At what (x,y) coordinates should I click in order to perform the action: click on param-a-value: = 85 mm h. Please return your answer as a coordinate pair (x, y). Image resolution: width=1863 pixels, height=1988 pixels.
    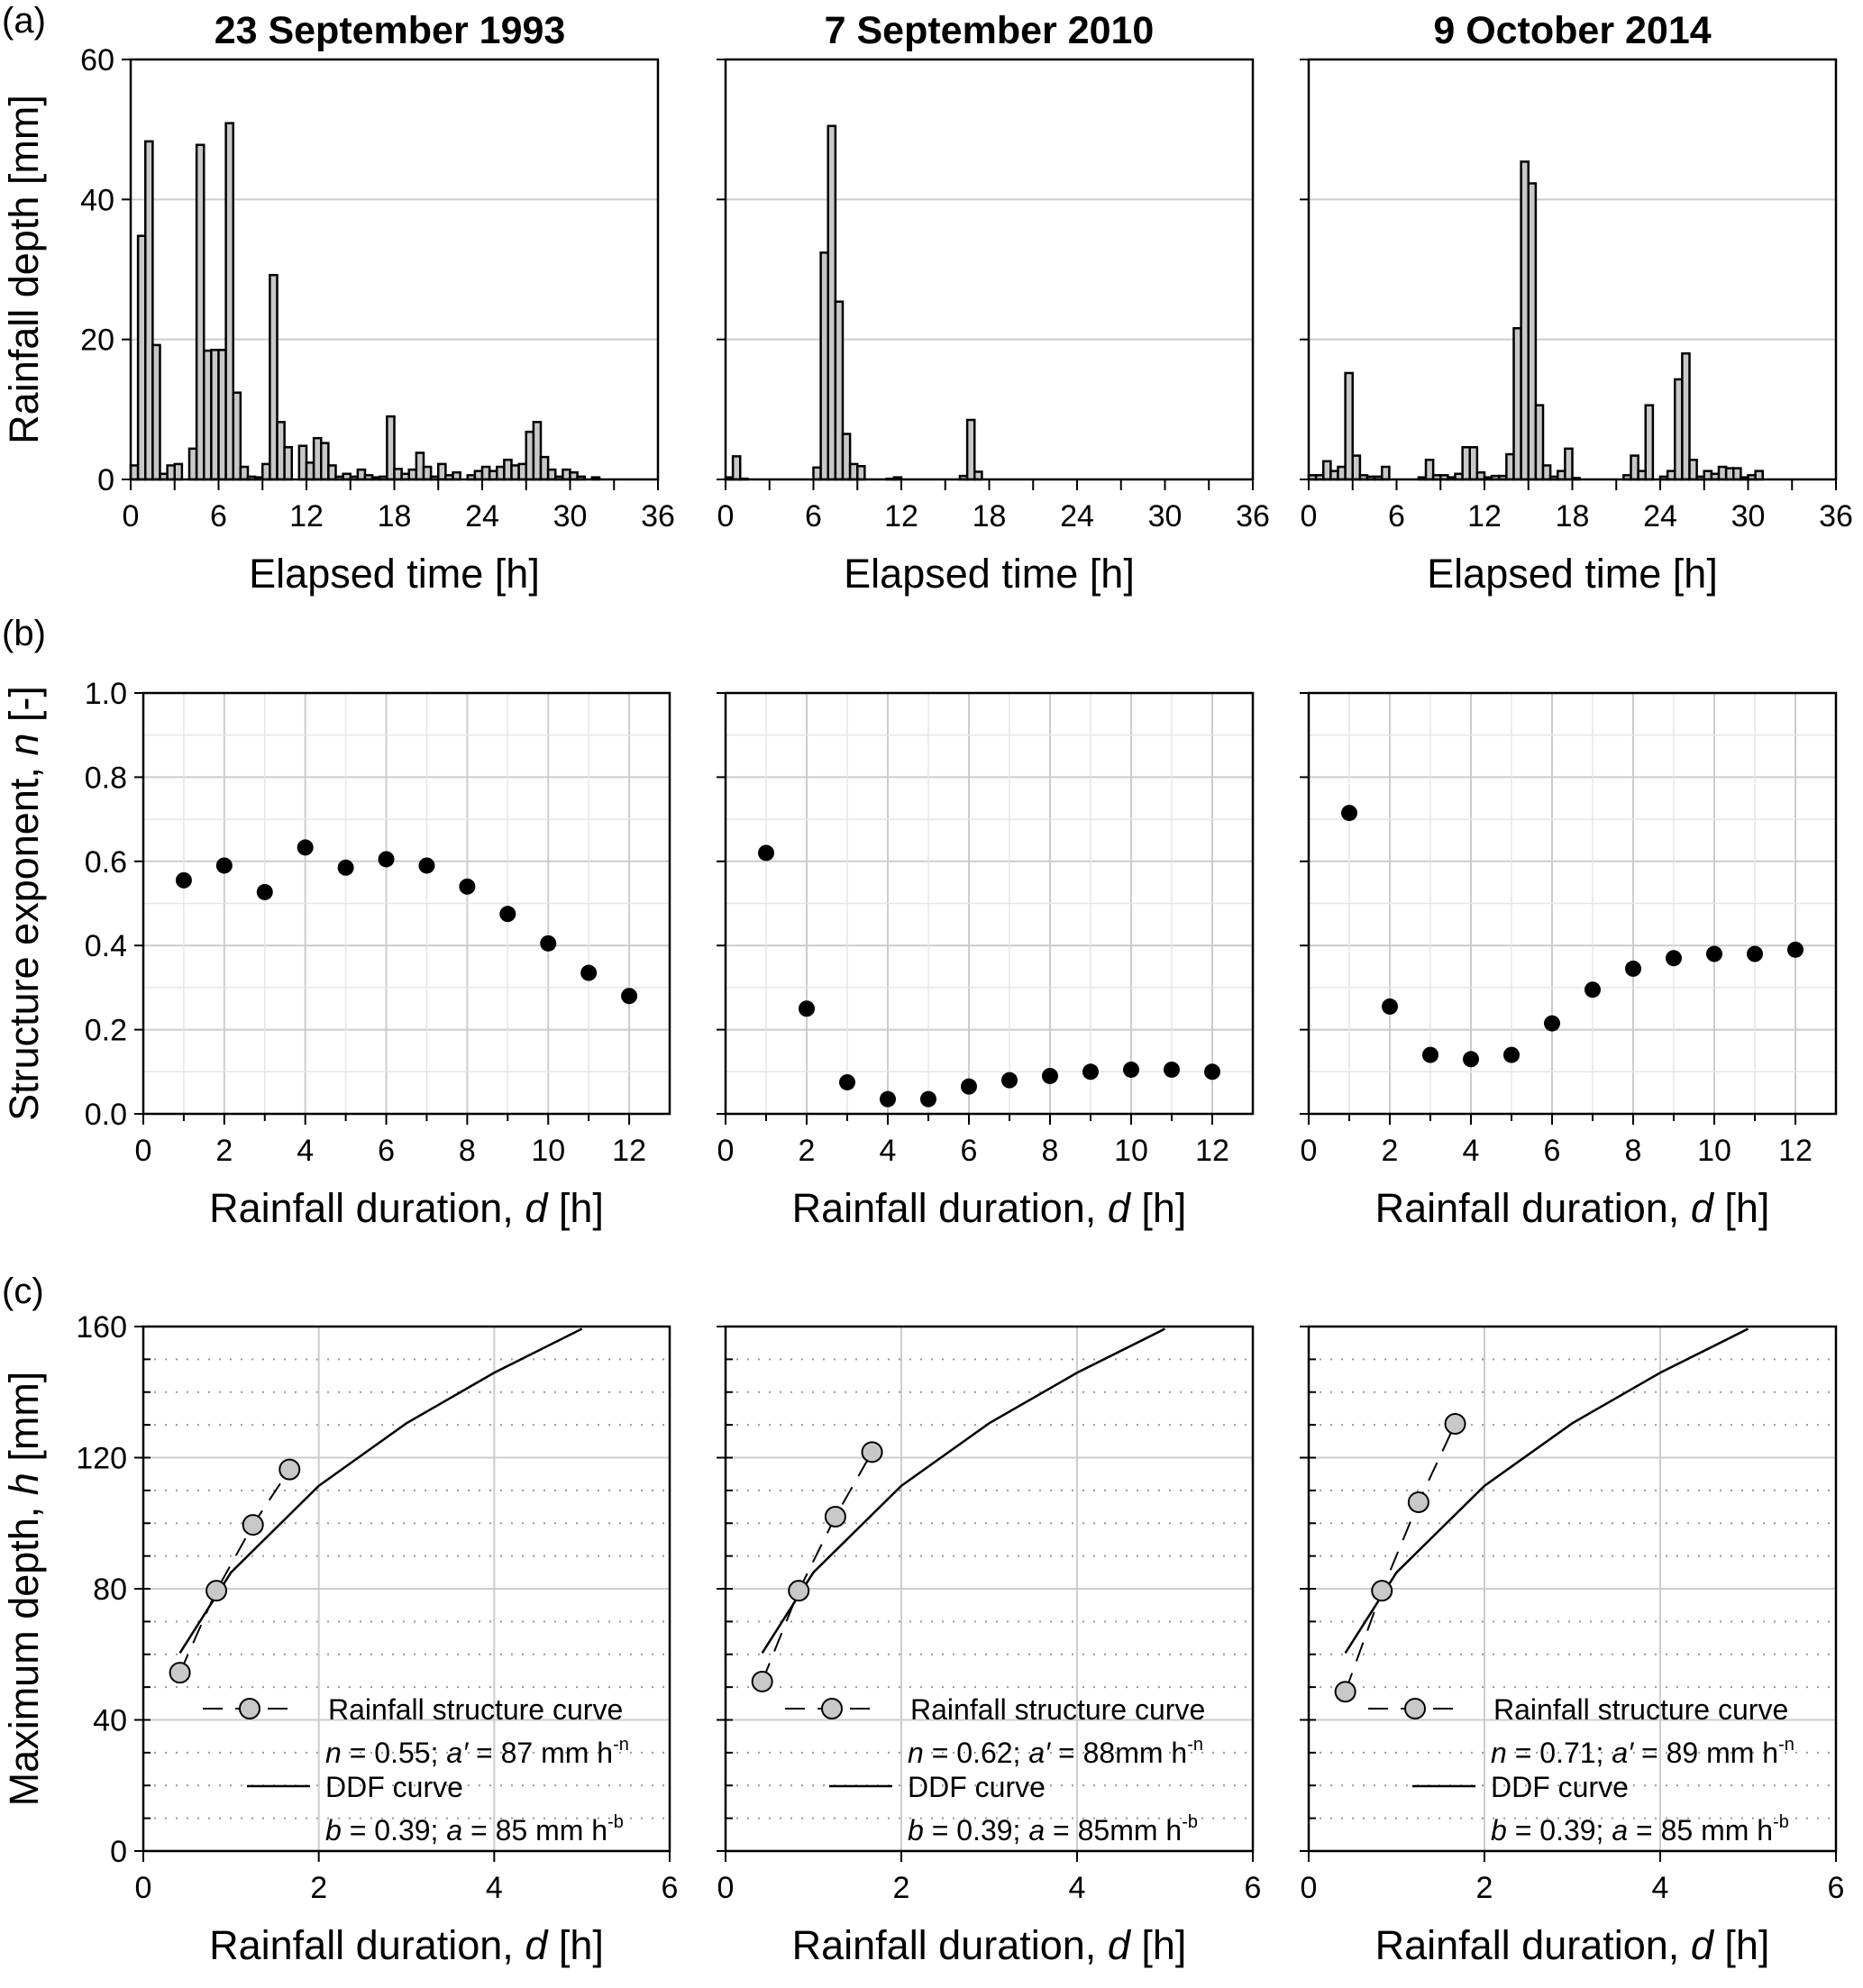
    Looking at the image, I should click on (1701, 1831).